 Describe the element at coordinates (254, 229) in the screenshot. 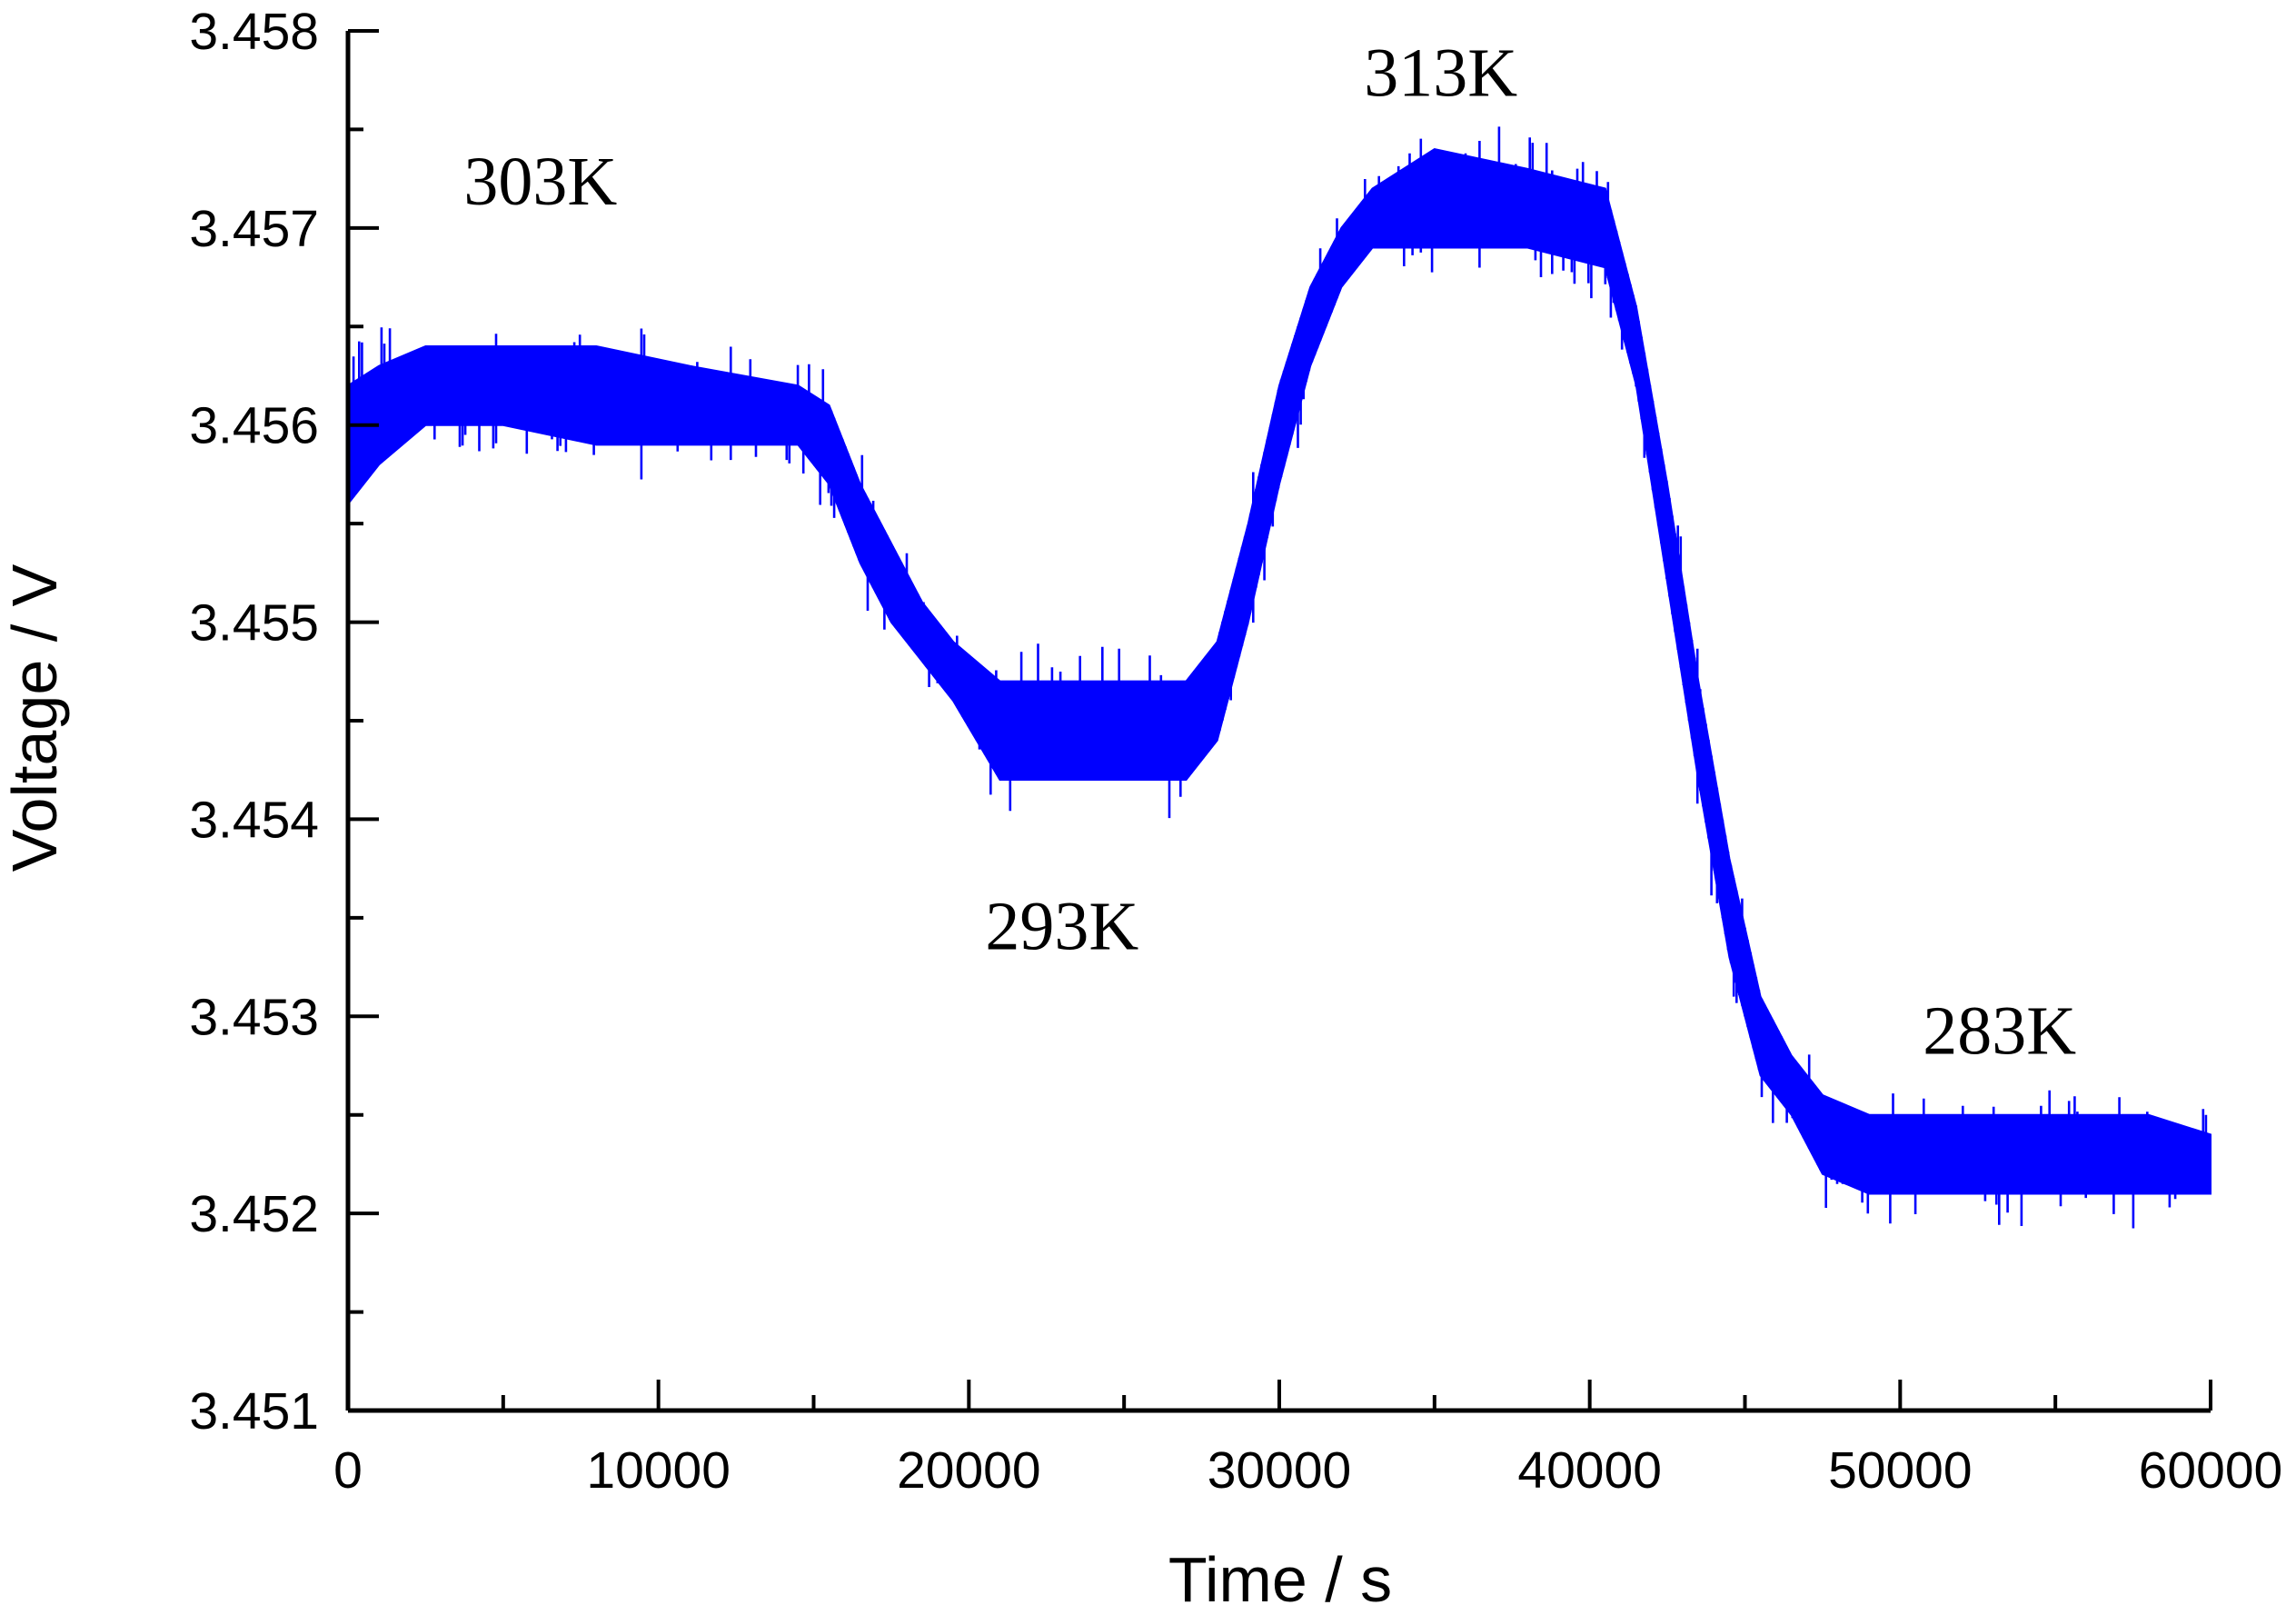

I see `y-tick-label: 3.457` at that location.